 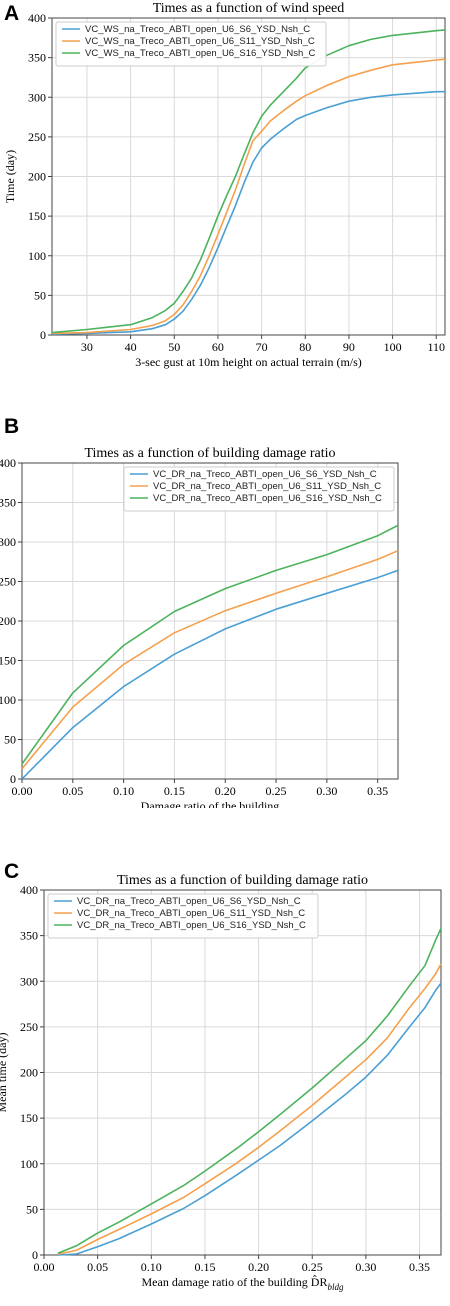 I want to click on legend-label-1: VC_WS_na_Treco_ABTI_open_U6_S6_YSD_Nsh_C, so click(x=197, y=29).